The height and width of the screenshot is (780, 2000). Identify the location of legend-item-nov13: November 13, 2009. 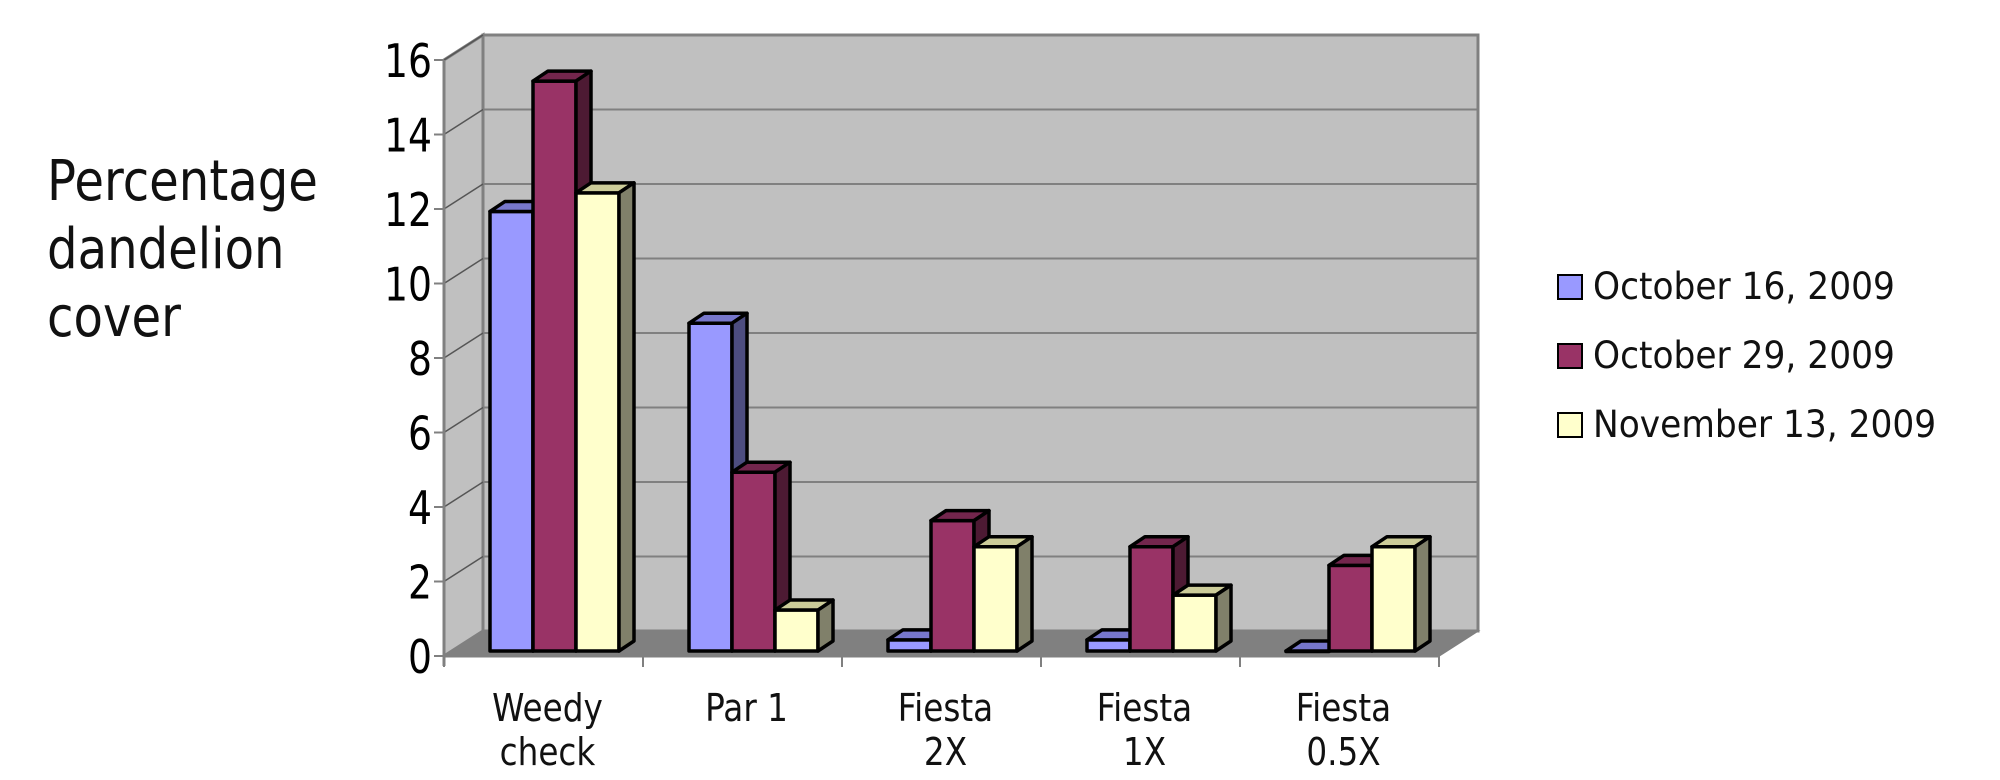
(1759, 424).